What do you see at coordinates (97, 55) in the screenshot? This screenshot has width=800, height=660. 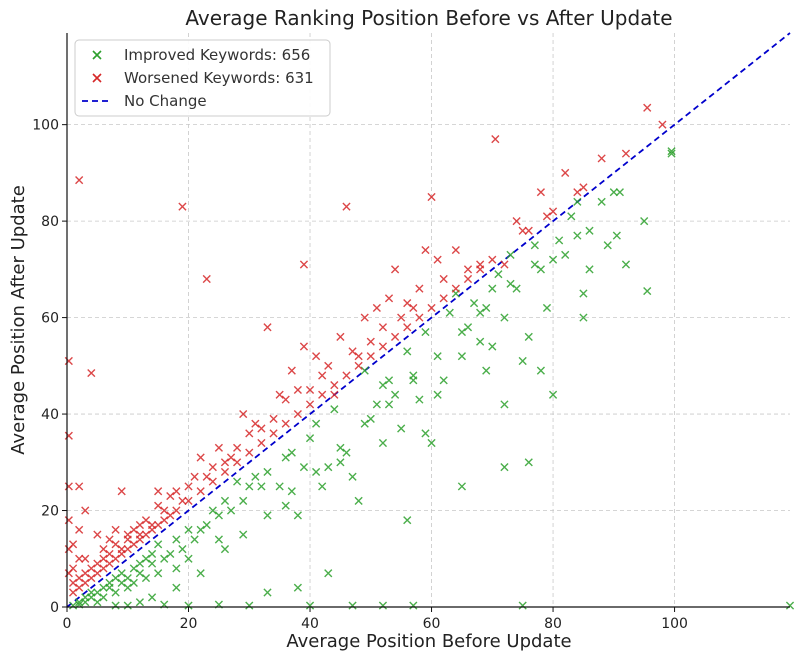 I see `legend-marker-improved` at bounding box center [97, 55].